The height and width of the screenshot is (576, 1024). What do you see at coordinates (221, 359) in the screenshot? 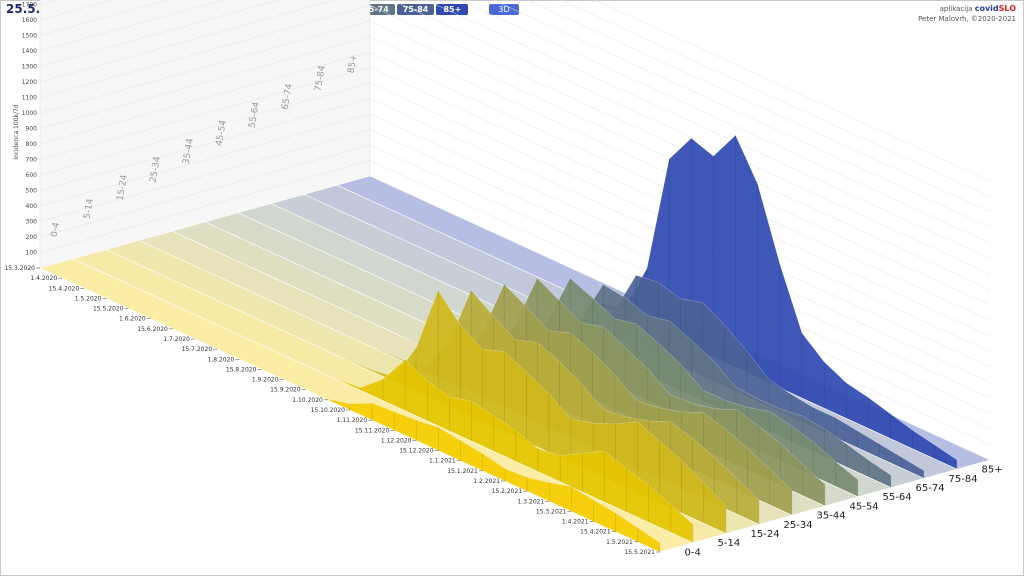
I see `date-tick-label: 1.8.2020` at bounding box center [221, 359].